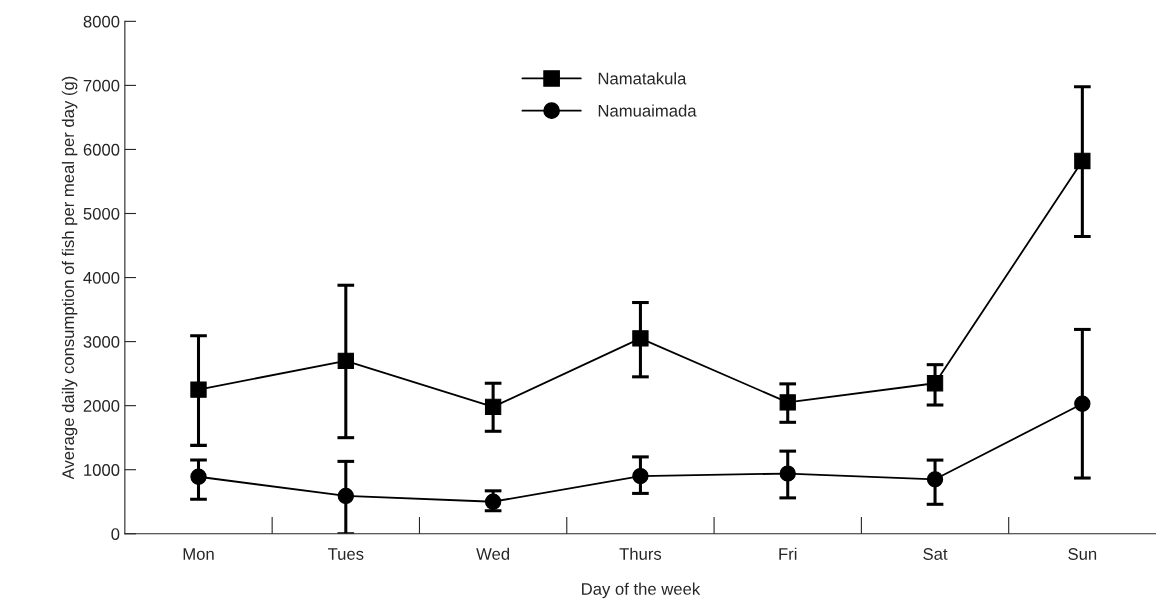  I want to click on legend-label: Namatakula, so click(642, 78).